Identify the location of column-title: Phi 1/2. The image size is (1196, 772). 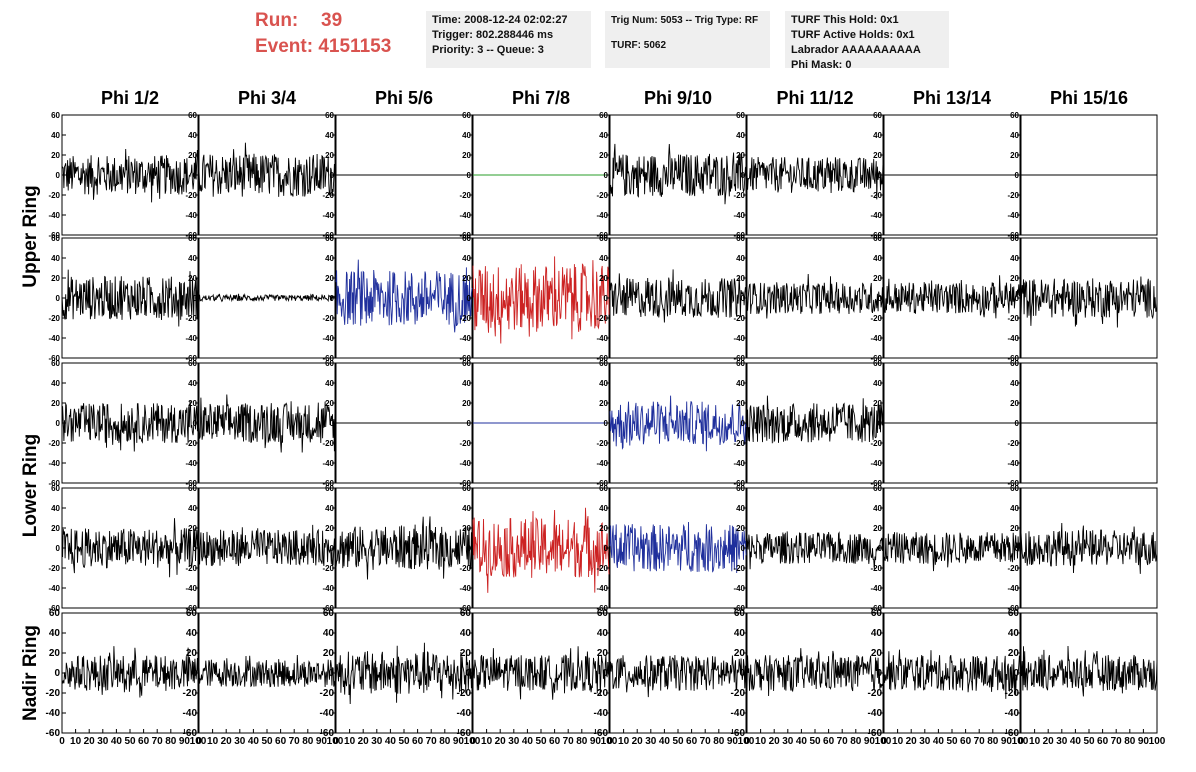
(130, 98).